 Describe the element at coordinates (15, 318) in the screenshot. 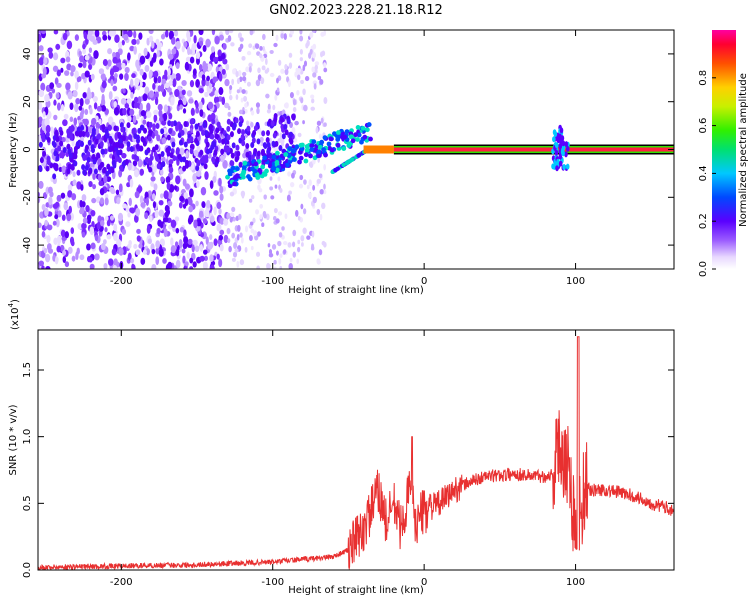

I see `snr-scale-prefix: (x10` at that location.